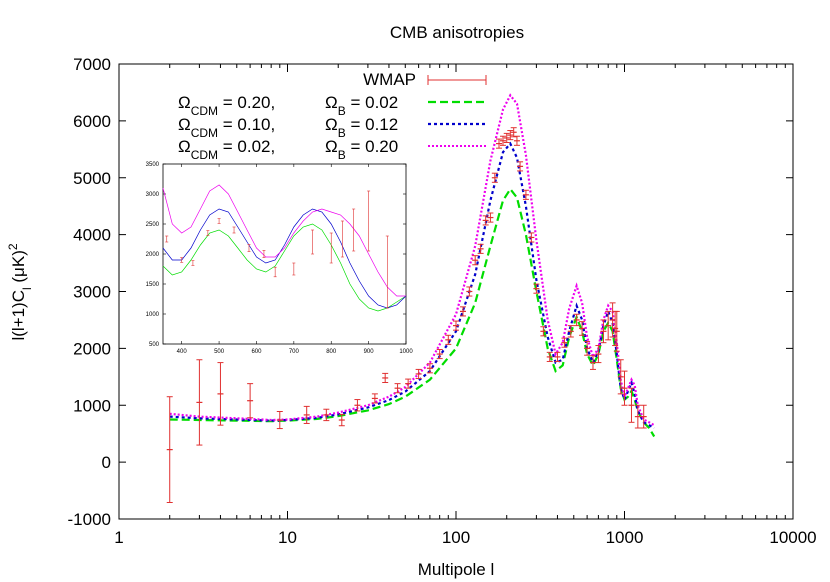 This screenshot has width=830, height=582. I want to click on legend-label-blue: ΩCDM = 0.10, ΩB = 0.12, so click(288, 127).